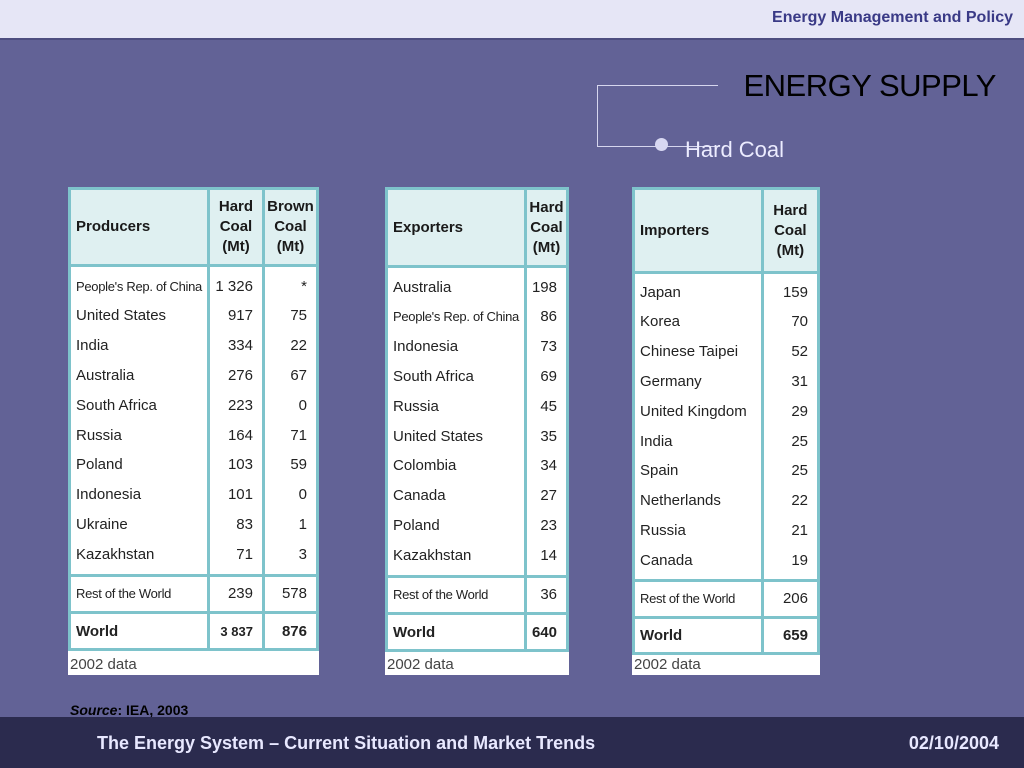  What do you see at coordinates (546, 227) in the screenshot?
I see `exporters-header-hard-coal: Hard Coal (Mt)` at bounding box center [546, 227].